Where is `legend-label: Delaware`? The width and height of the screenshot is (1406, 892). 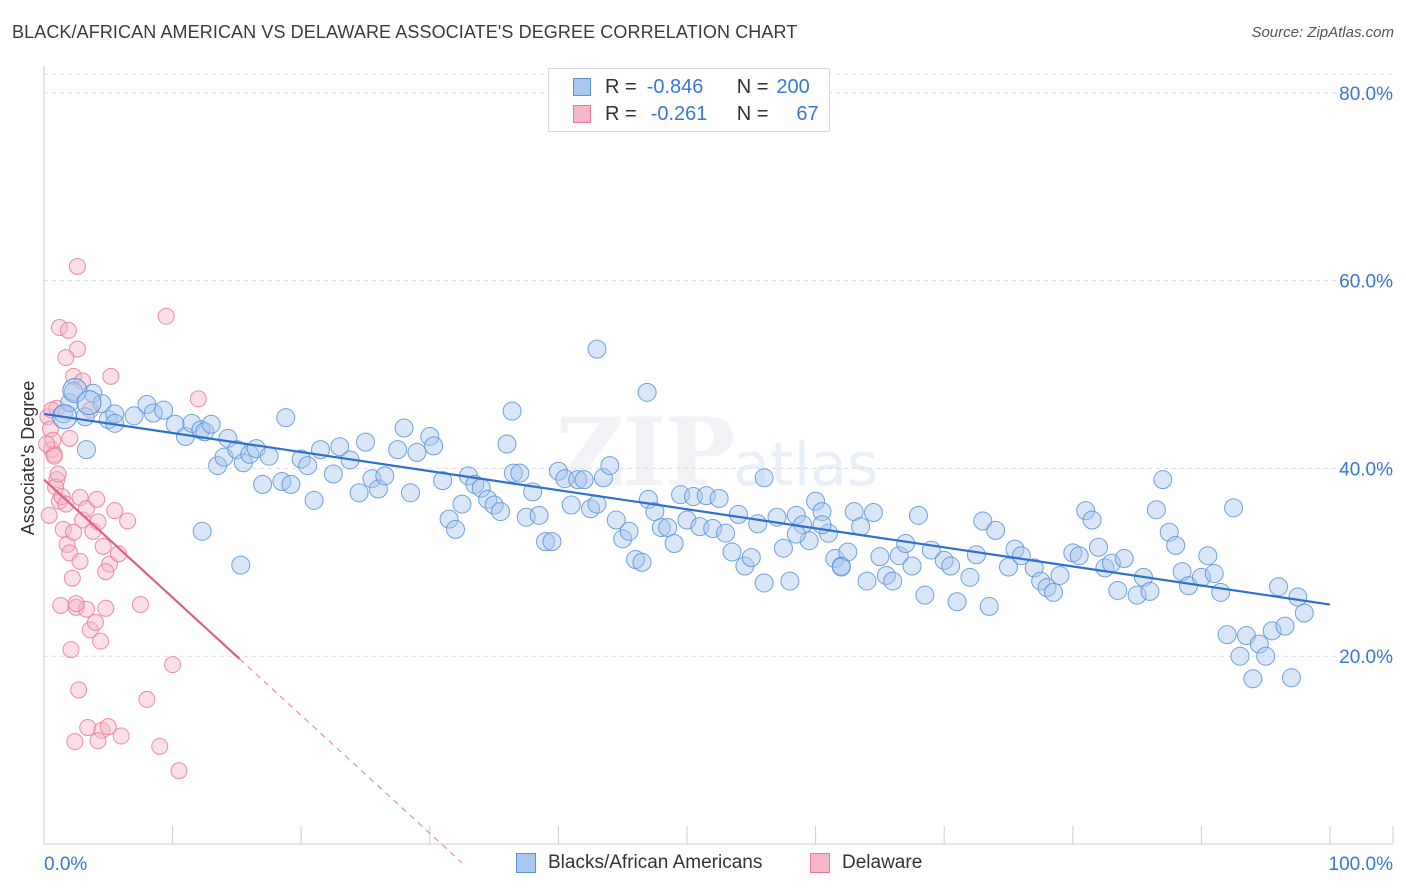 legend-label: Delaware is located at coordinates (882, 862).